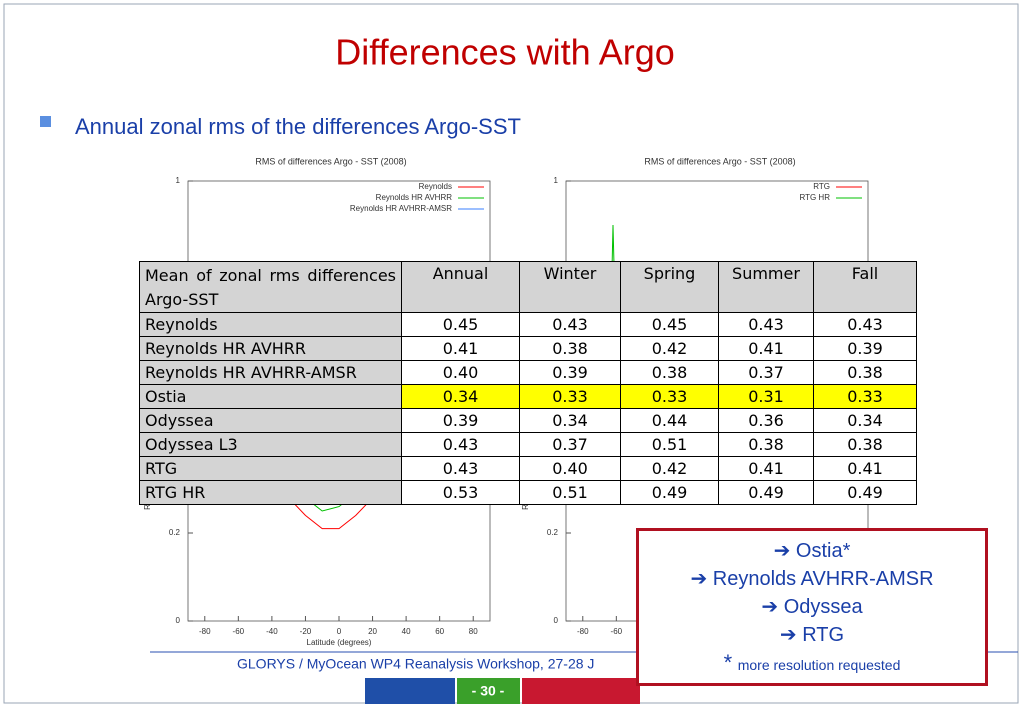 Image resolution: width=1023 pixels, height=708 pixels. Describe the element at coordinates (406, 631) in the screenshot. I see `x-tick-label: 40` at that location.